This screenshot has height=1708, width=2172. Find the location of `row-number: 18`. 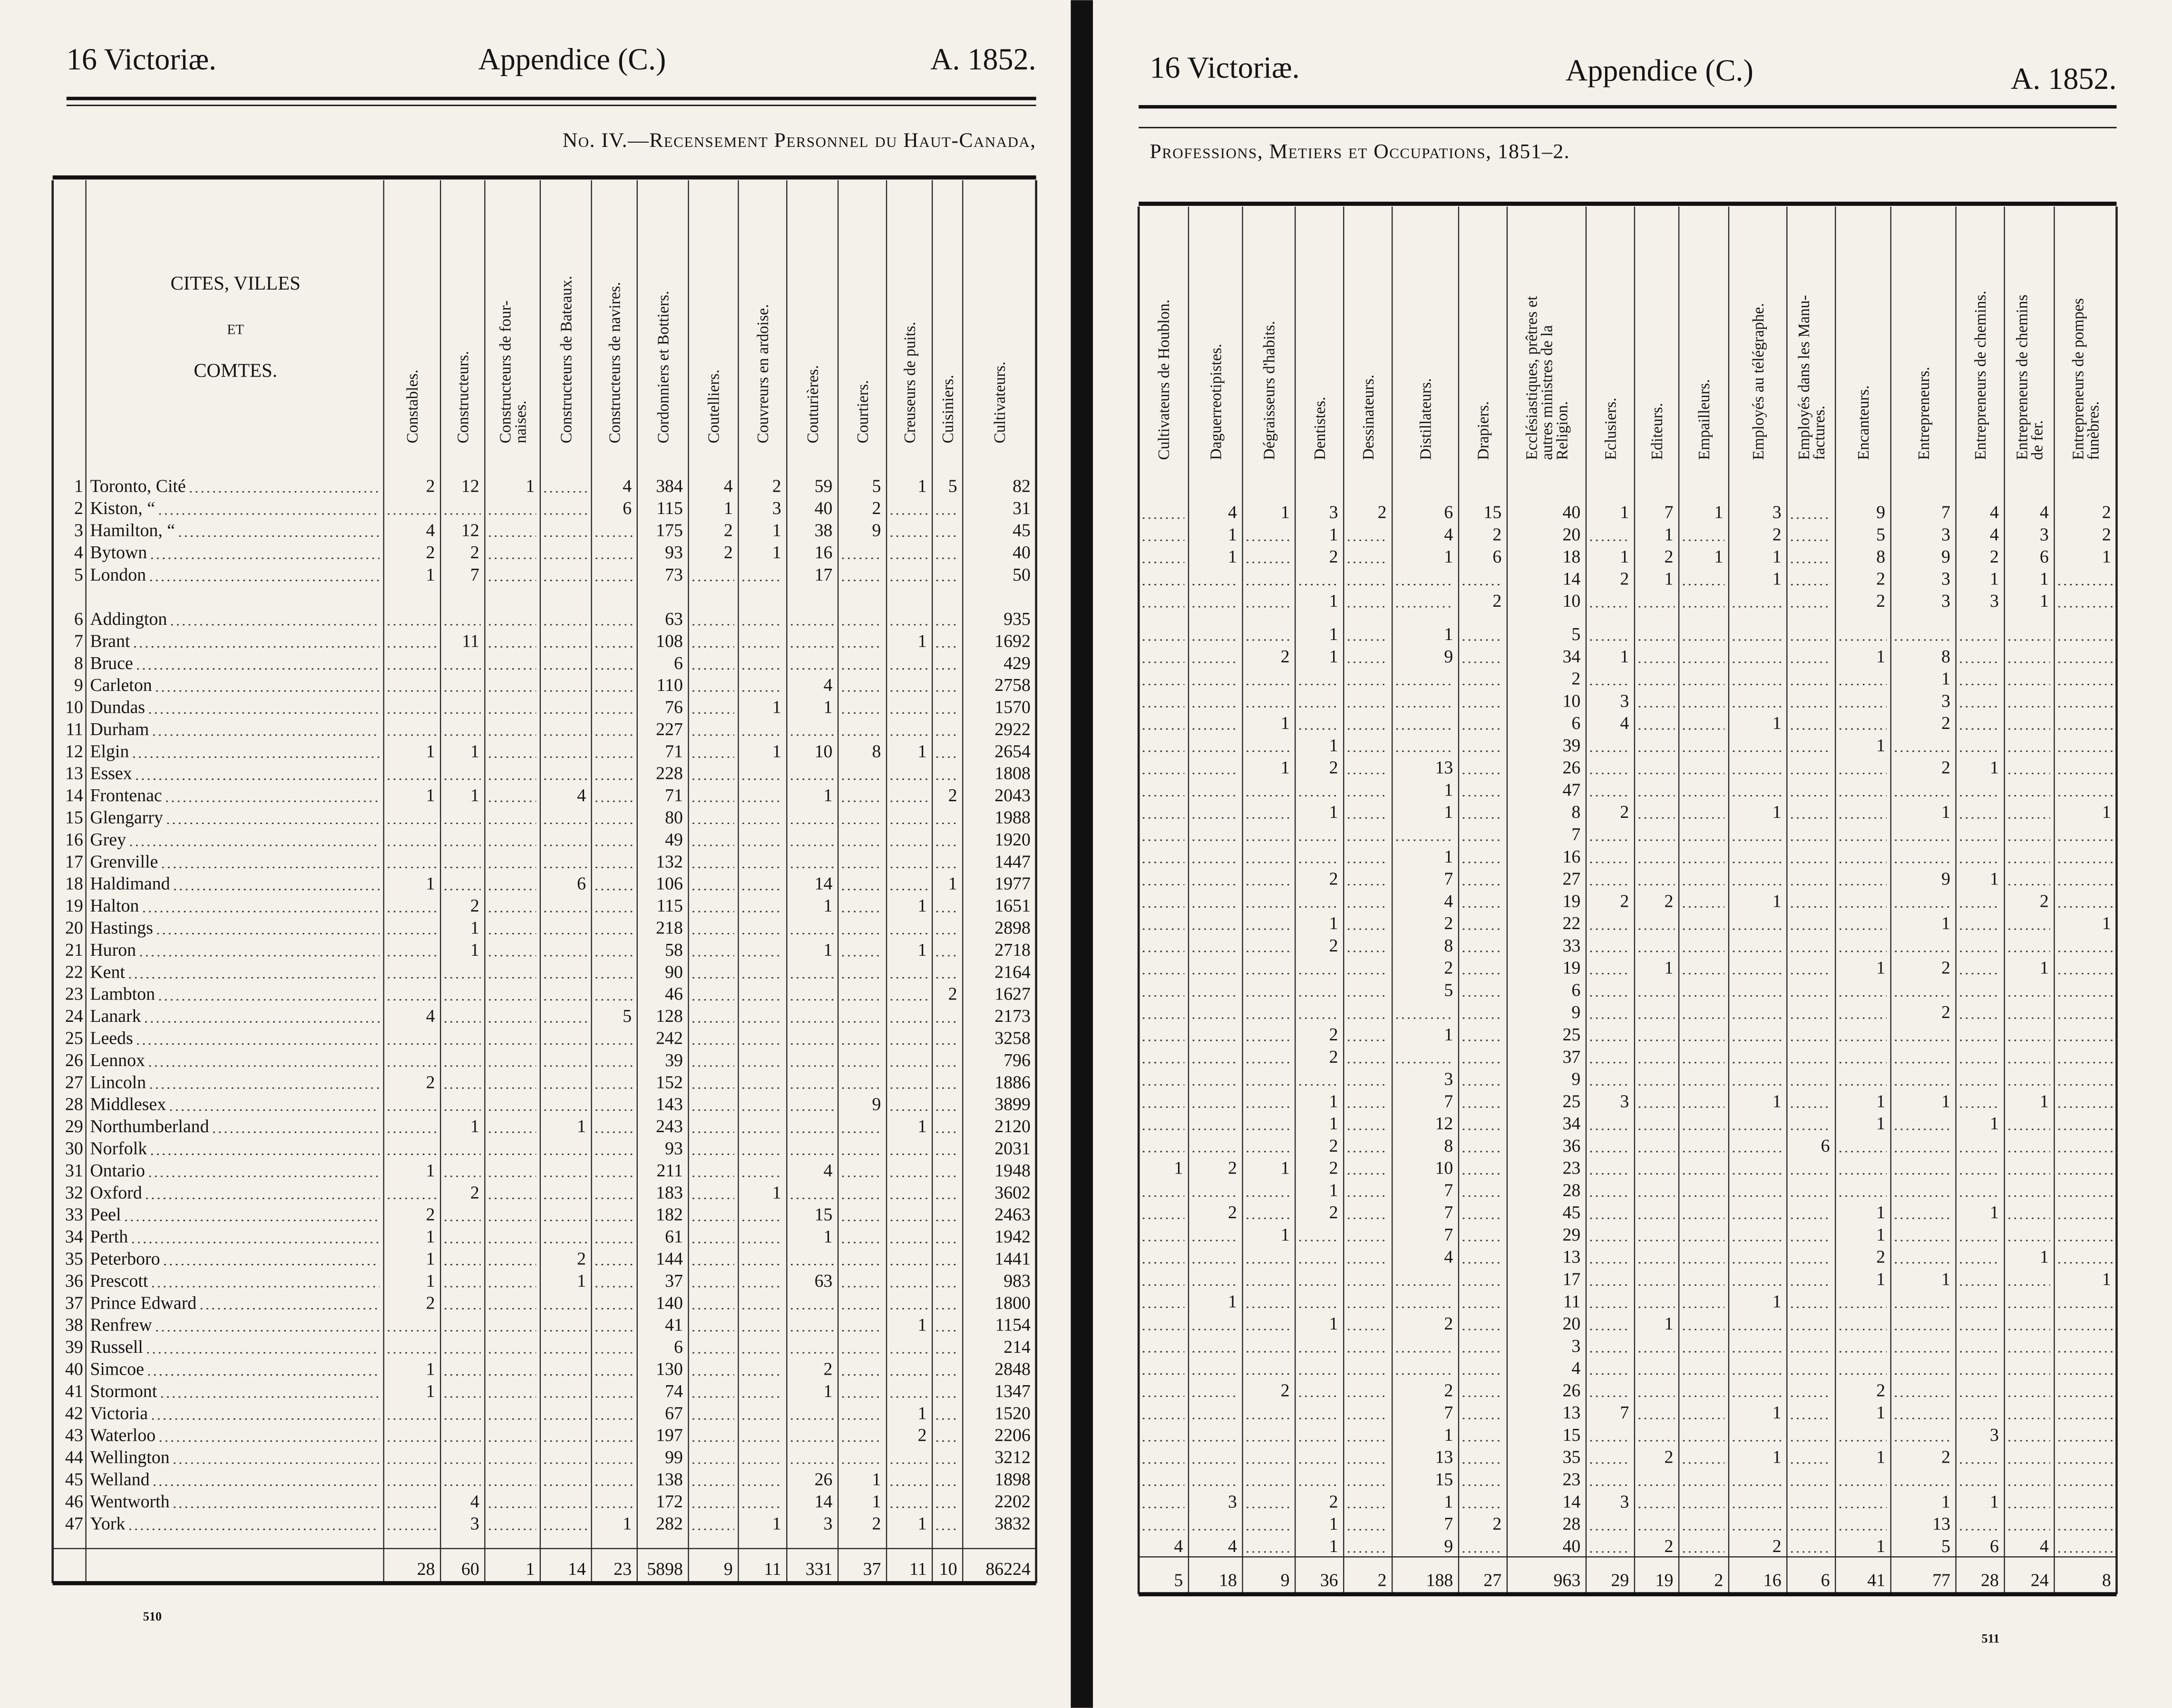

row-number: 18 is located at coordinates (74, 884).